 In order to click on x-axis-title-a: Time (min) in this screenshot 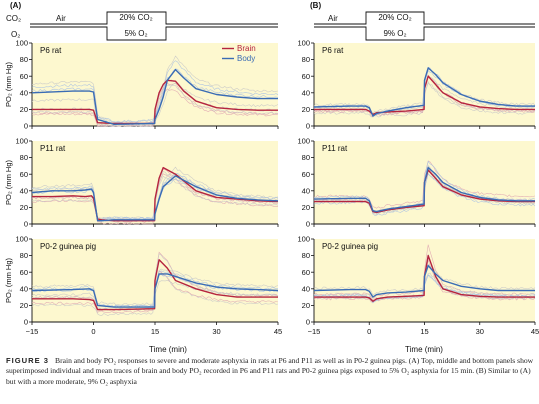, I will do `click(168, 349)`.